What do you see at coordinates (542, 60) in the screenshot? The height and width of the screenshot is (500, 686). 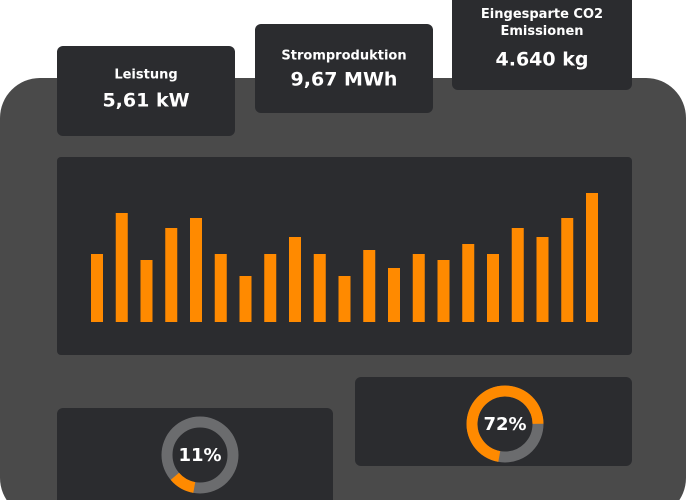 I see `card-value: 4.640 kg` at bounding box center [542, 60].